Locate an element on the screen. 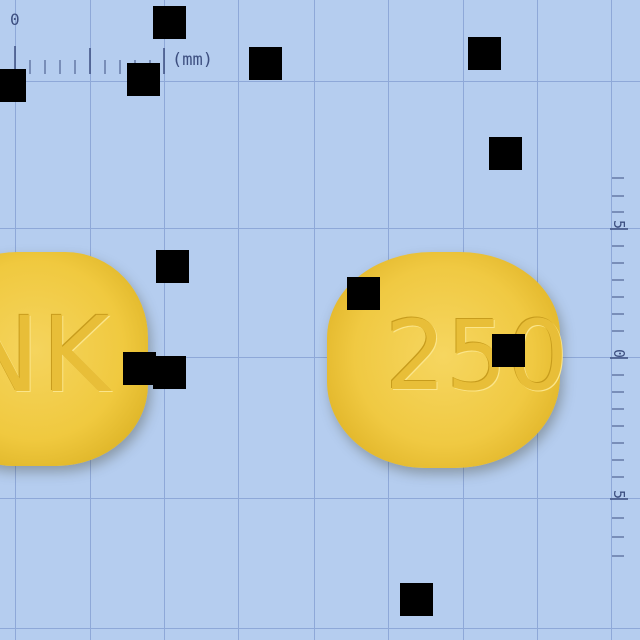  tablet-imprint: NK is located at coordinates (56, 355).